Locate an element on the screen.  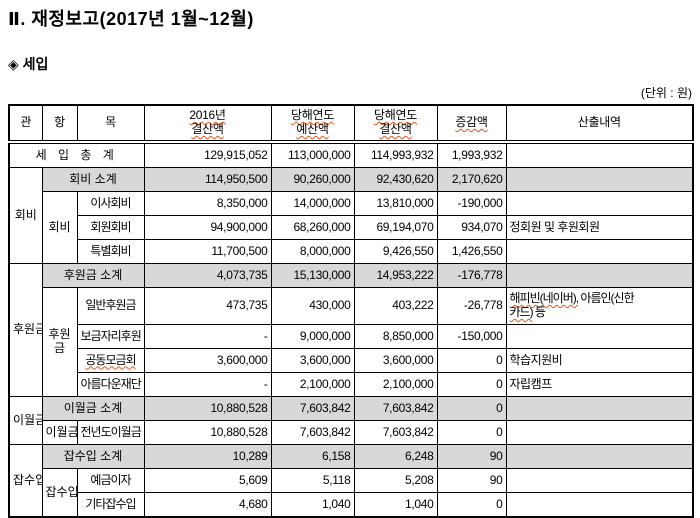
budget-cell: 6,158 is located at coordinates (312, 456).